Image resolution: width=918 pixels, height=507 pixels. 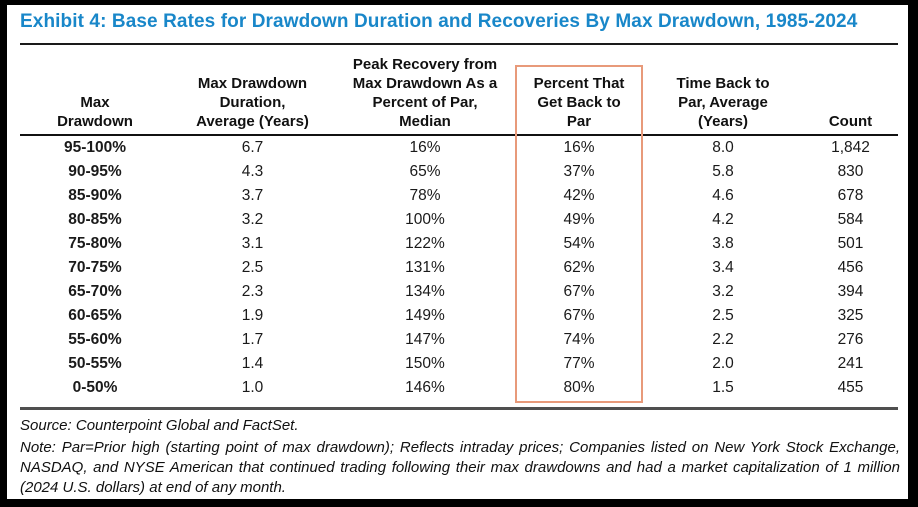 I want to click on table-cell: 78%, so click(x=425, y=195).